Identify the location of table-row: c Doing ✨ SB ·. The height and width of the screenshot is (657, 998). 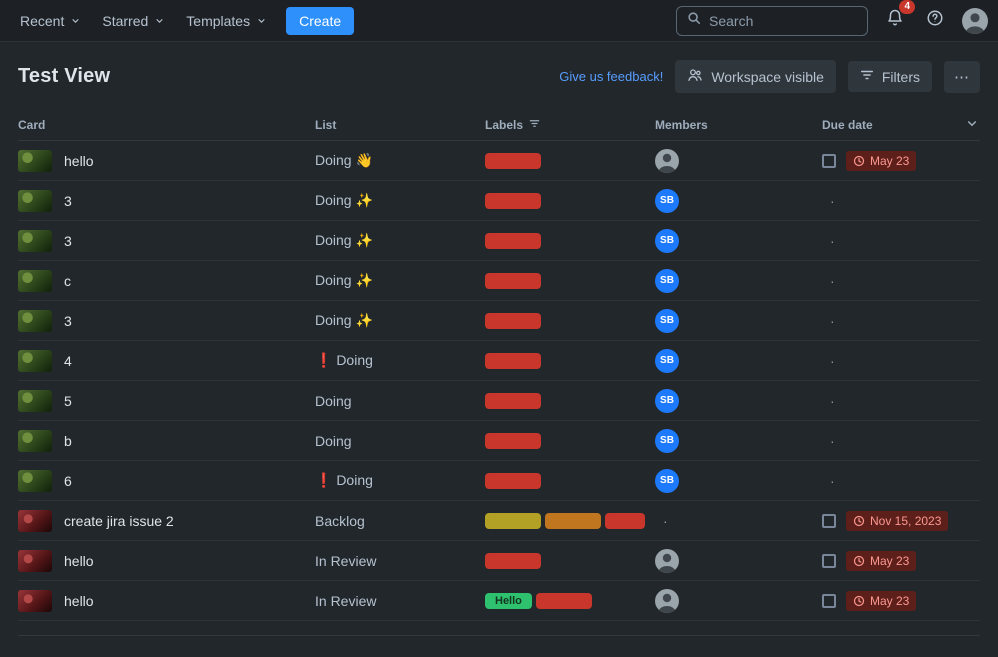
(499, 281).